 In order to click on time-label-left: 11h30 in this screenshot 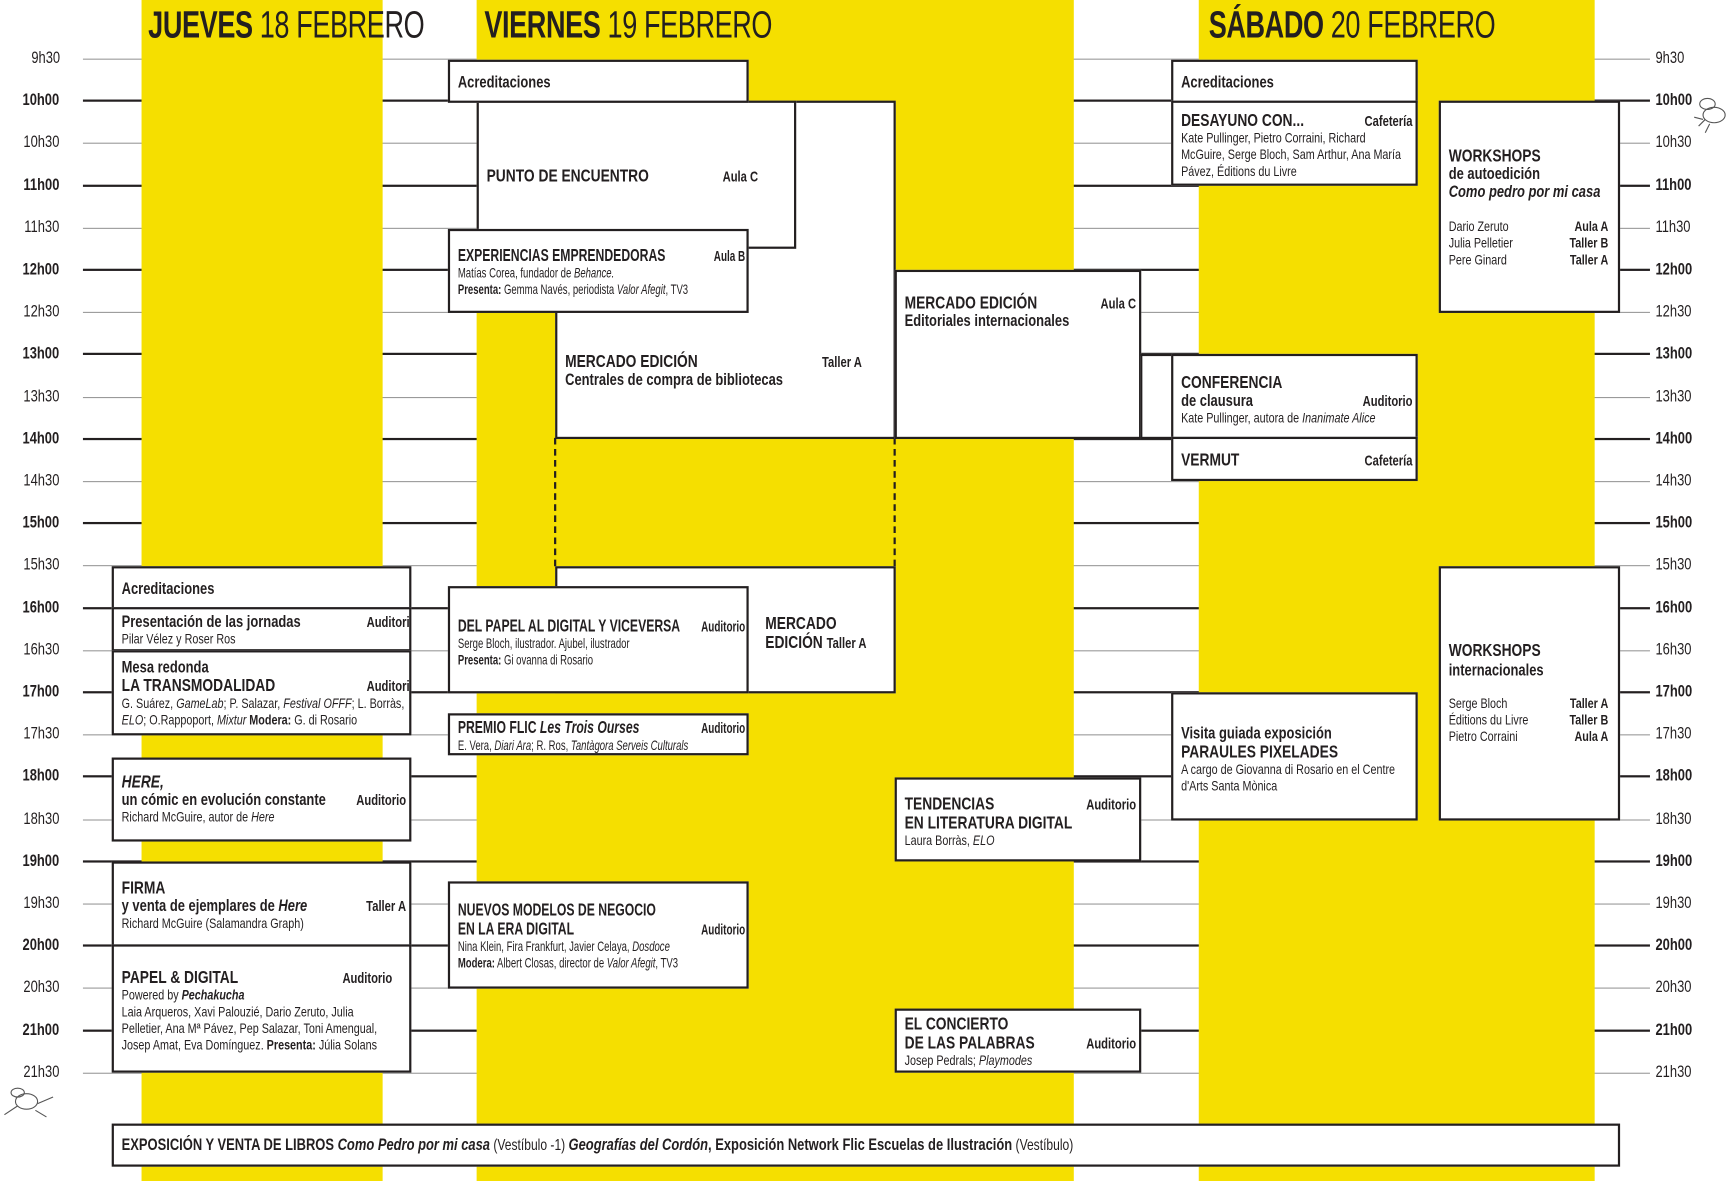, I will do `click(42, 227)`.